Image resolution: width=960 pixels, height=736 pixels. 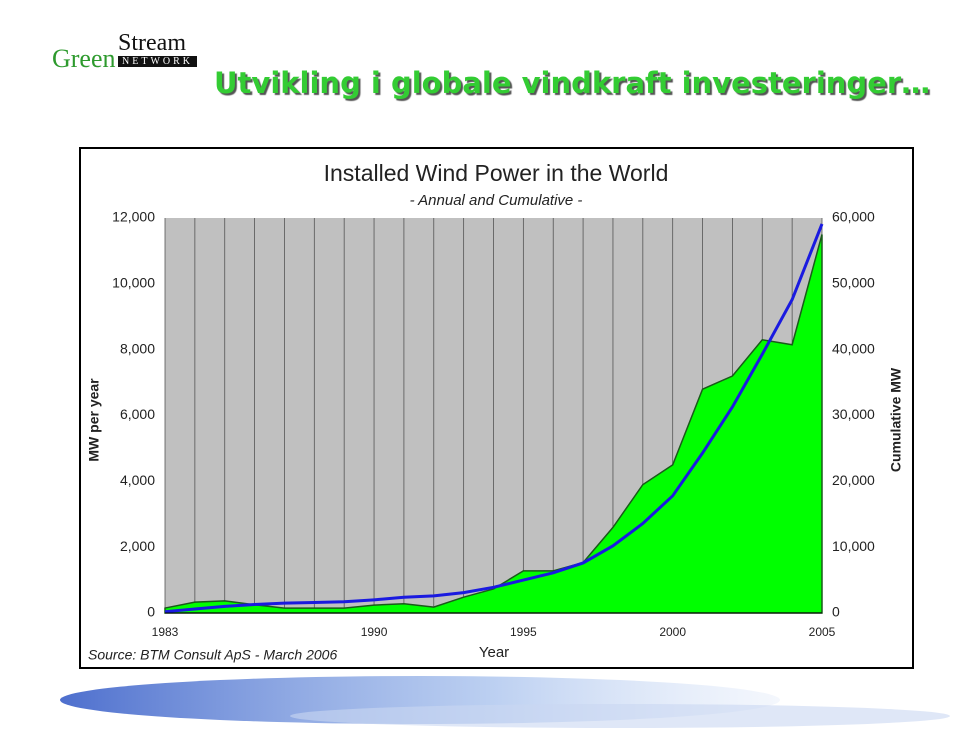 What do you see at coordinates (896, 419) in the screenshot?
I see `y2-axis-label: Cumulative MW` at bounding box center [896, 419].